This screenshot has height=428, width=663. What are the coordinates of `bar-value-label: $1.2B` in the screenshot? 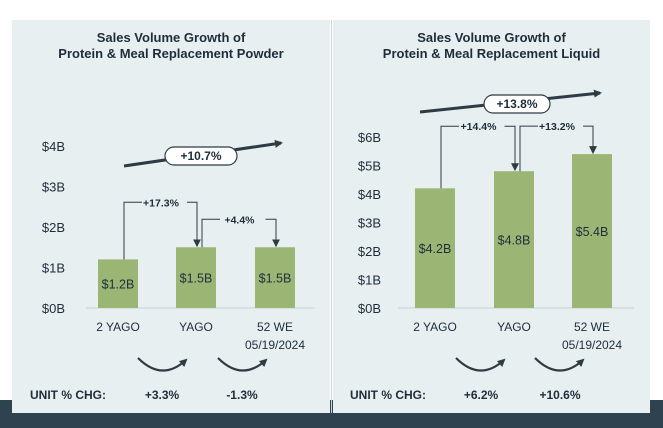 It's located at (118, 285).